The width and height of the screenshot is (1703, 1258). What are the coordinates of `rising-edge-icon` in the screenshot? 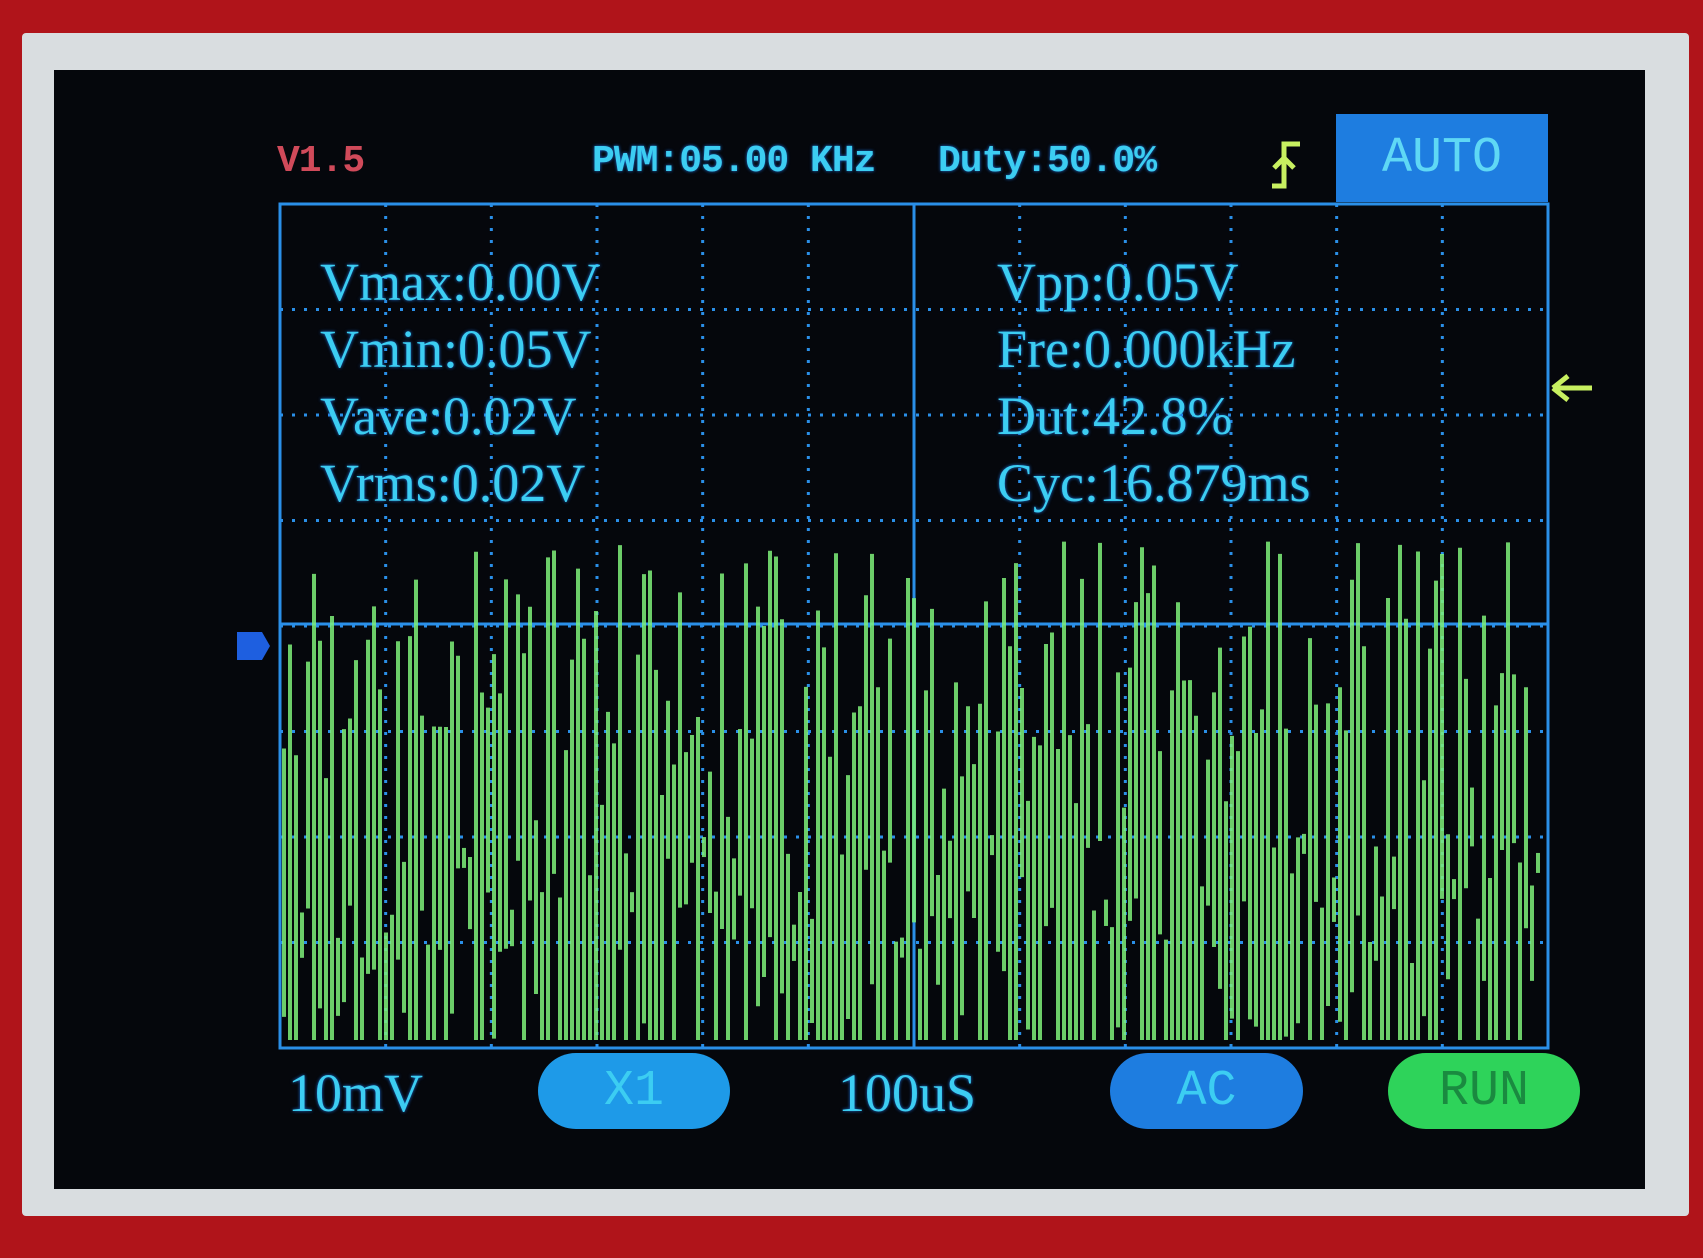 It's located at (1286, 167).